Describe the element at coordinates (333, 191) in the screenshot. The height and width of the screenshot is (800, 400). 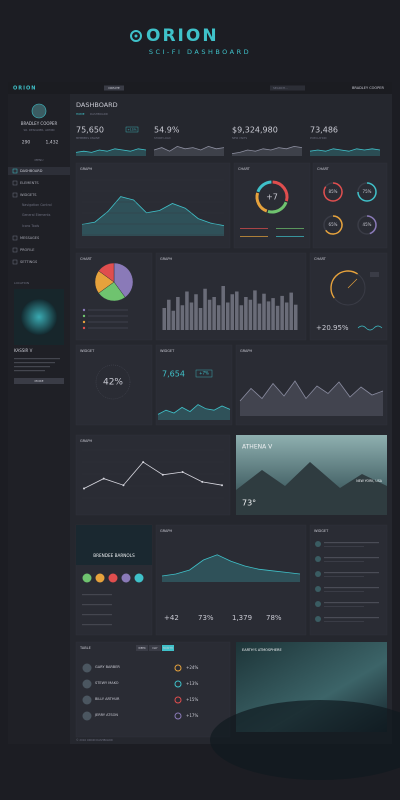
I see `ring-label: 85%` at that location.